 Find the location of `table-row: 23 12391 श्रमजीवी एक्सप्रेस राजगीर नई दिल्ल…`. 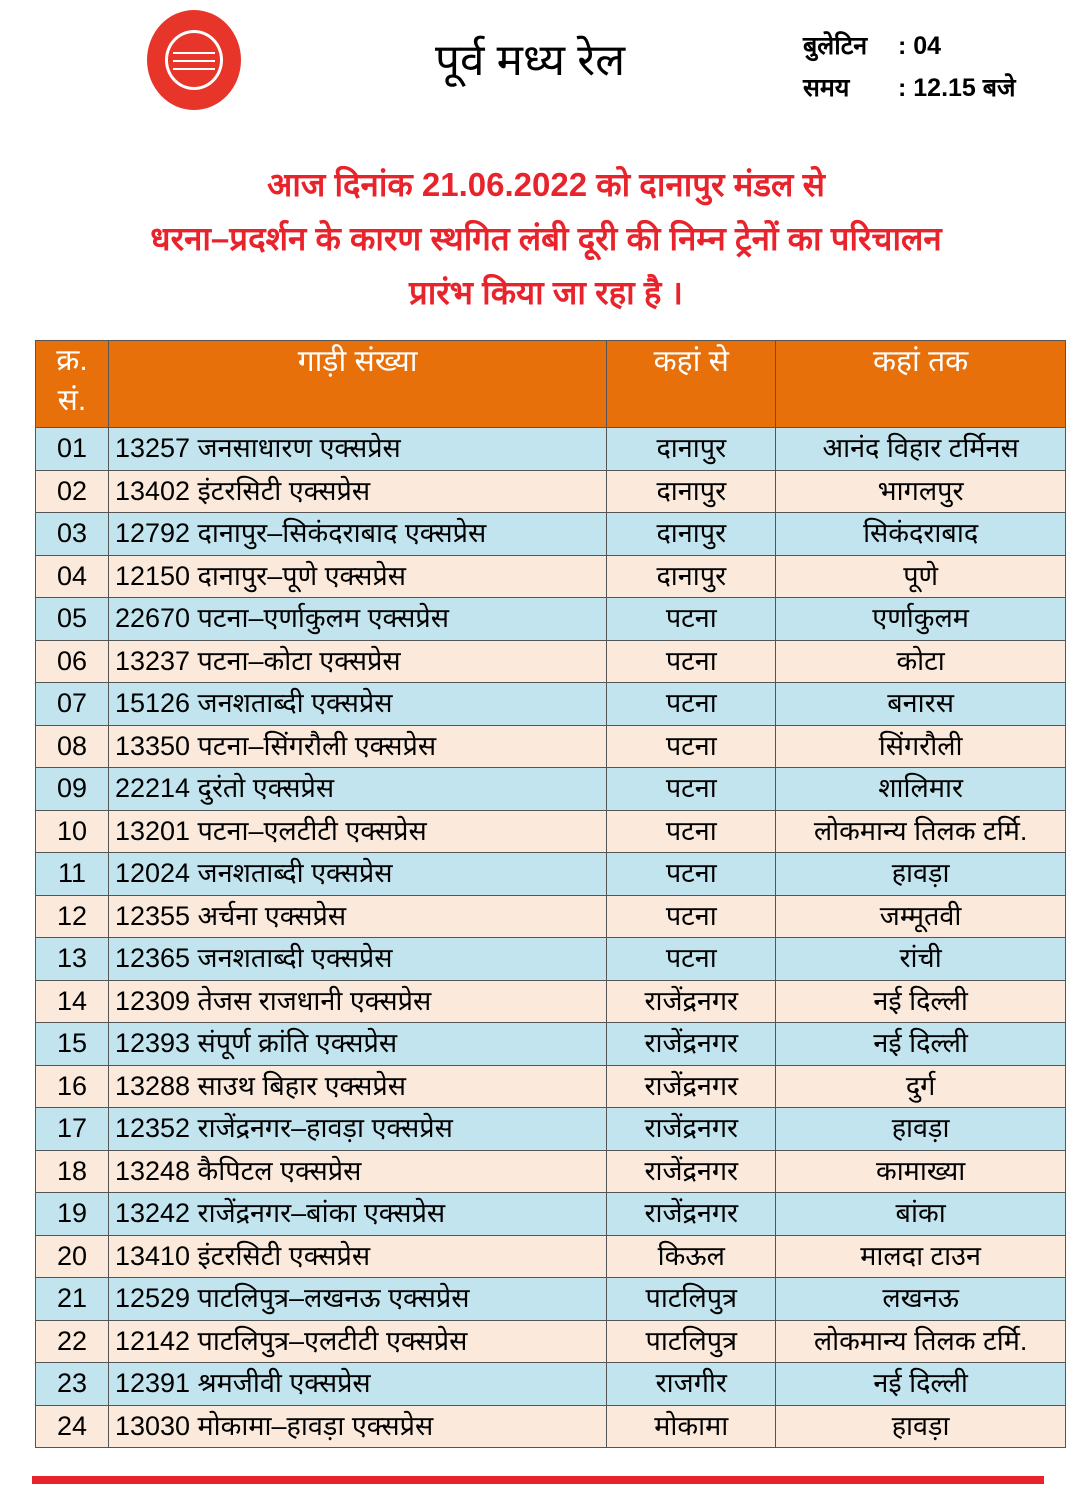

table-row: 23 12391 श्रमजीवी एक्सप्रेस राजगीर नई दिल्ल… is located at coordinates (550, 1384).